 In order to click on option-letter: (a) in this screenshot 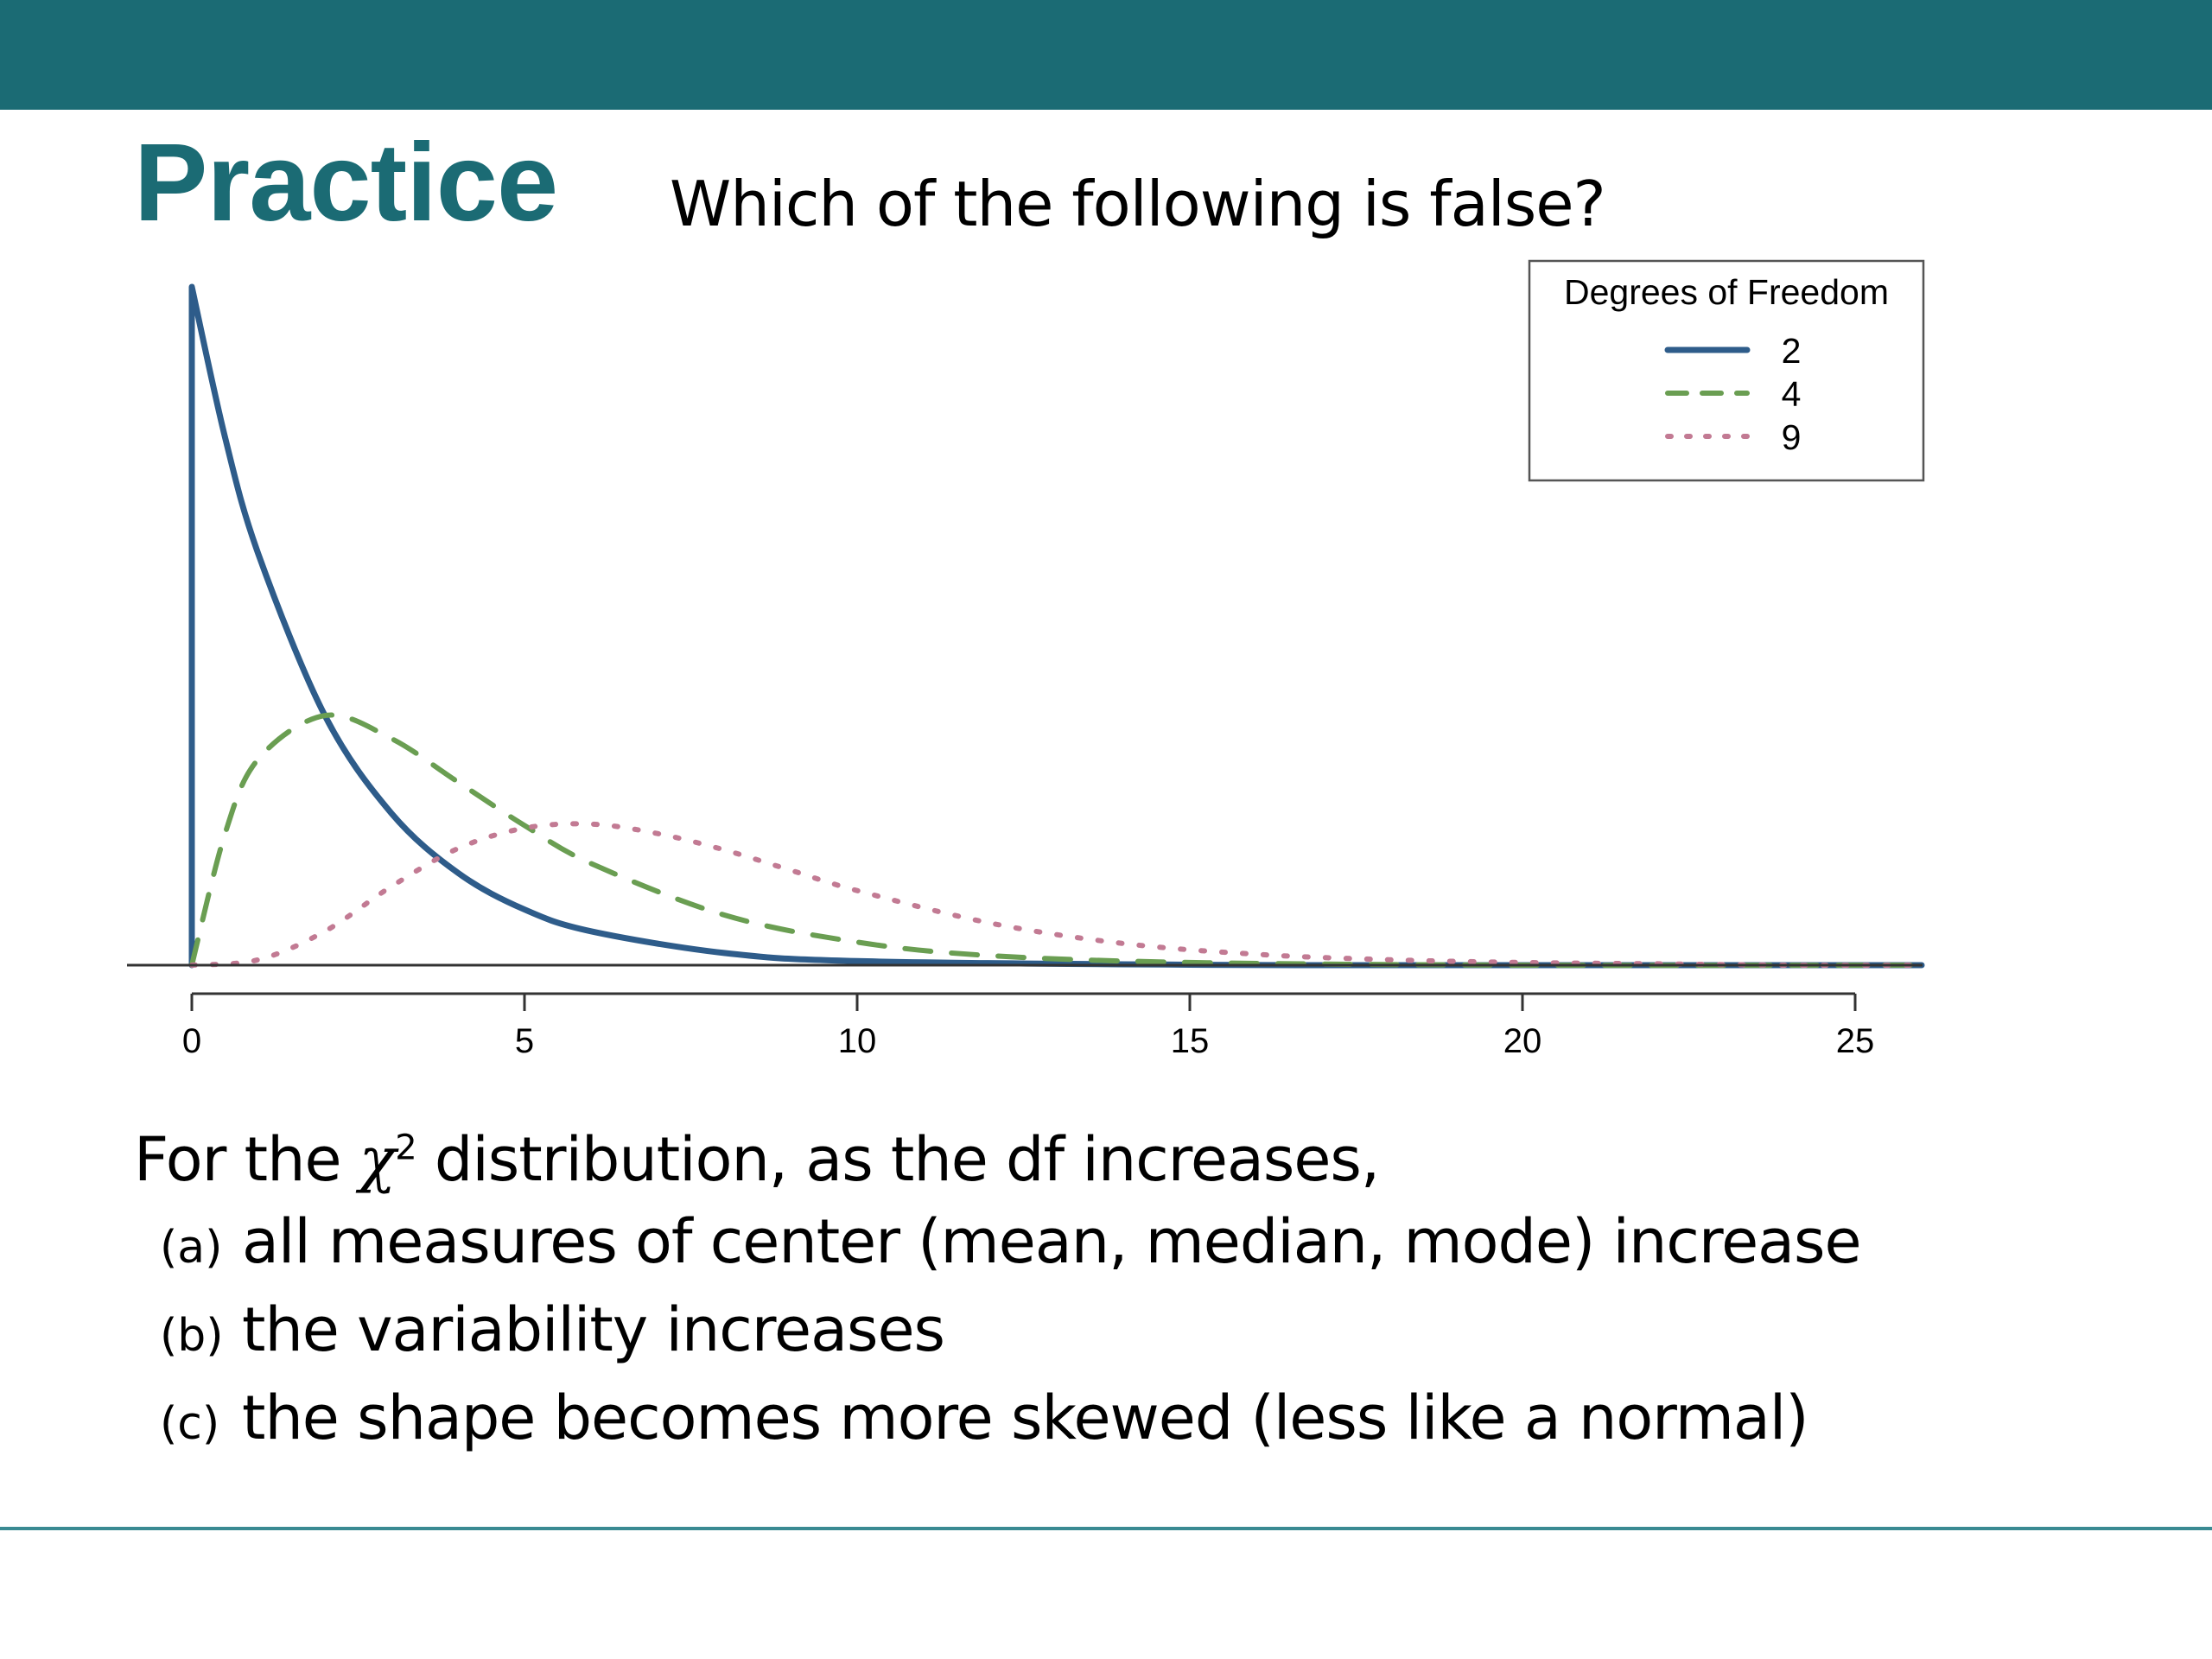, I will do `click(191, 1248)`.